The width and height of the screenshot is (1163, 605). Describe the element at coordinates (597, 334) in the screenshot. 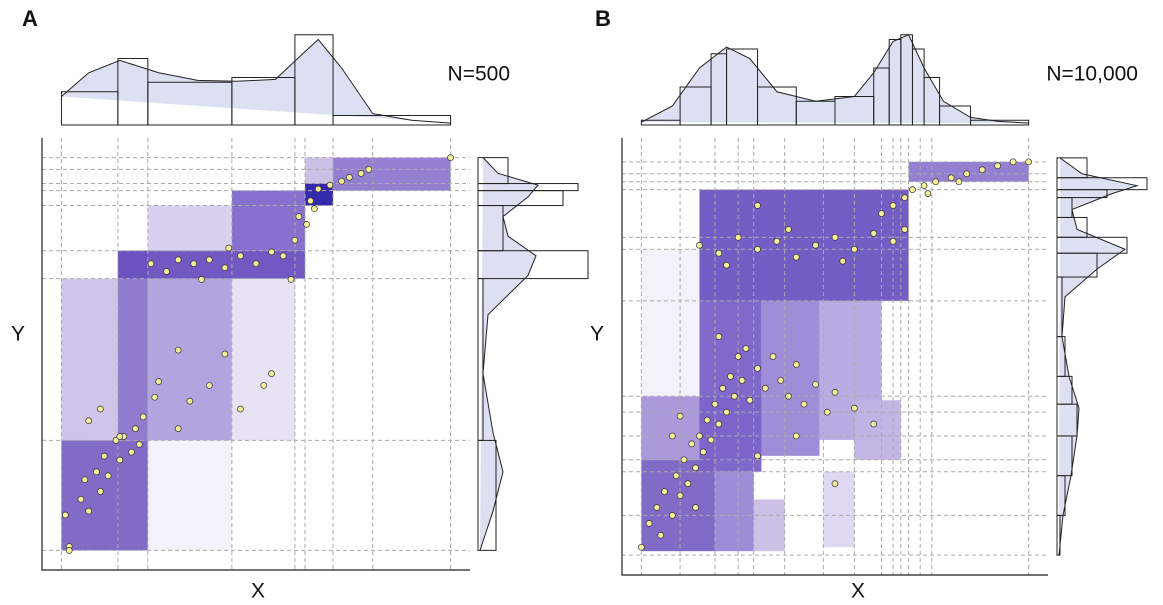

I see `y-axis-label: Y` at that location.